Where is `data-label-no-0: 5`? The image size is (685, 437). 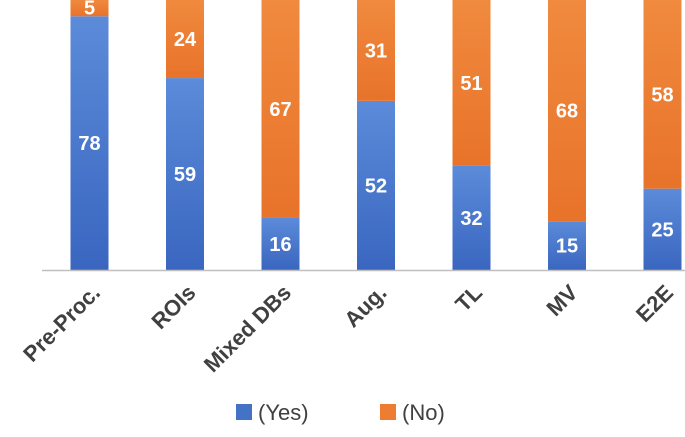 data-label-no-0: 5 is located at coordinates (89, 9).